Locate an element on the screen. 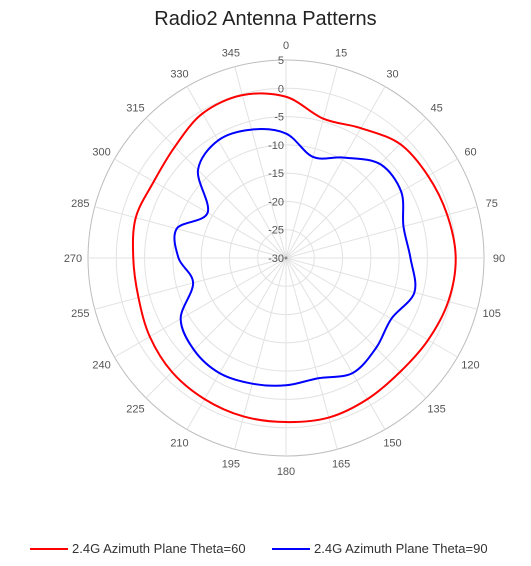 The image size is (531, 566). angle-tick-label: 75 is located at coordinates (492, 204).